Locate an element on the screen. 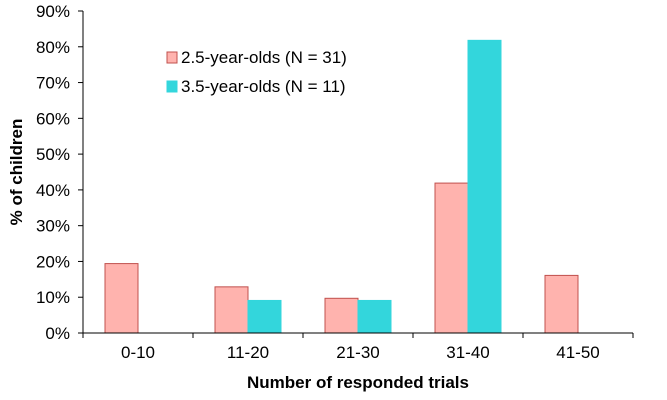 This screenshot has height=400, width=667. y-tick-label: 80% is located at coordinates (53, 47).